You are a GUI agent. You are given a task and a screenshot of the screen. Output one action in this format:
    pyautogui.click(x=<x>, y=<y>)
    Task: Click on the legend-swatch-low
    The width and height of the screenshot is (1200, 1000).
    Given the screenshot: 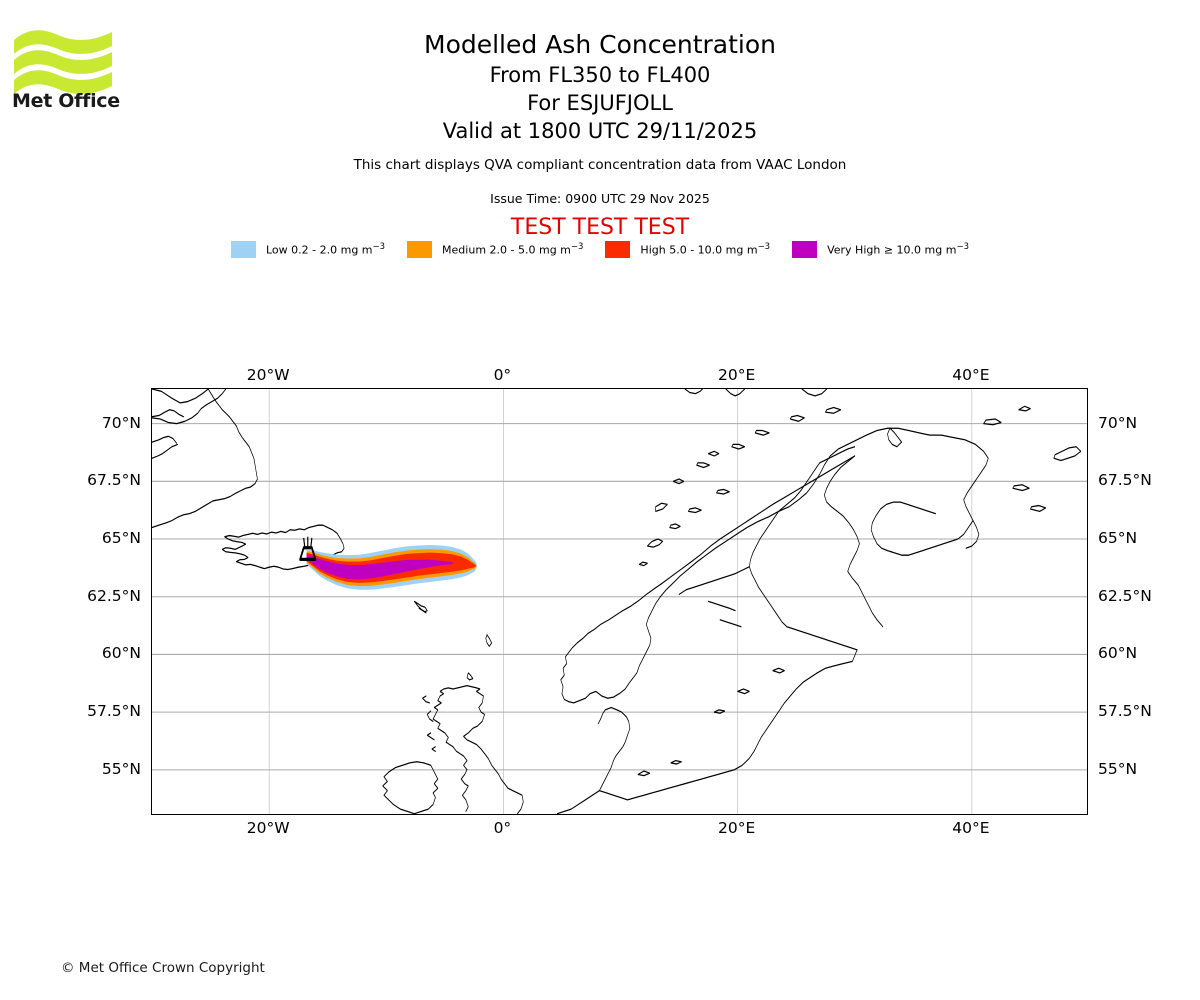 What is the action you would take?
    pyautogui.click(x=243, y=249)
    